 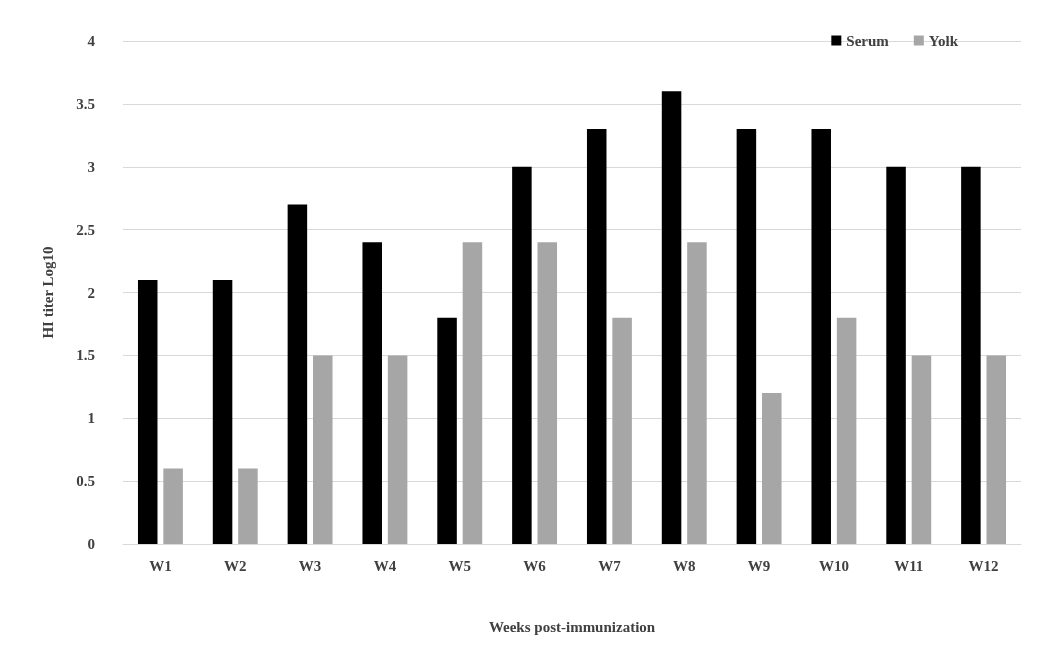 I want to click on x-tick-label: W5, so click(x=459, y=565).